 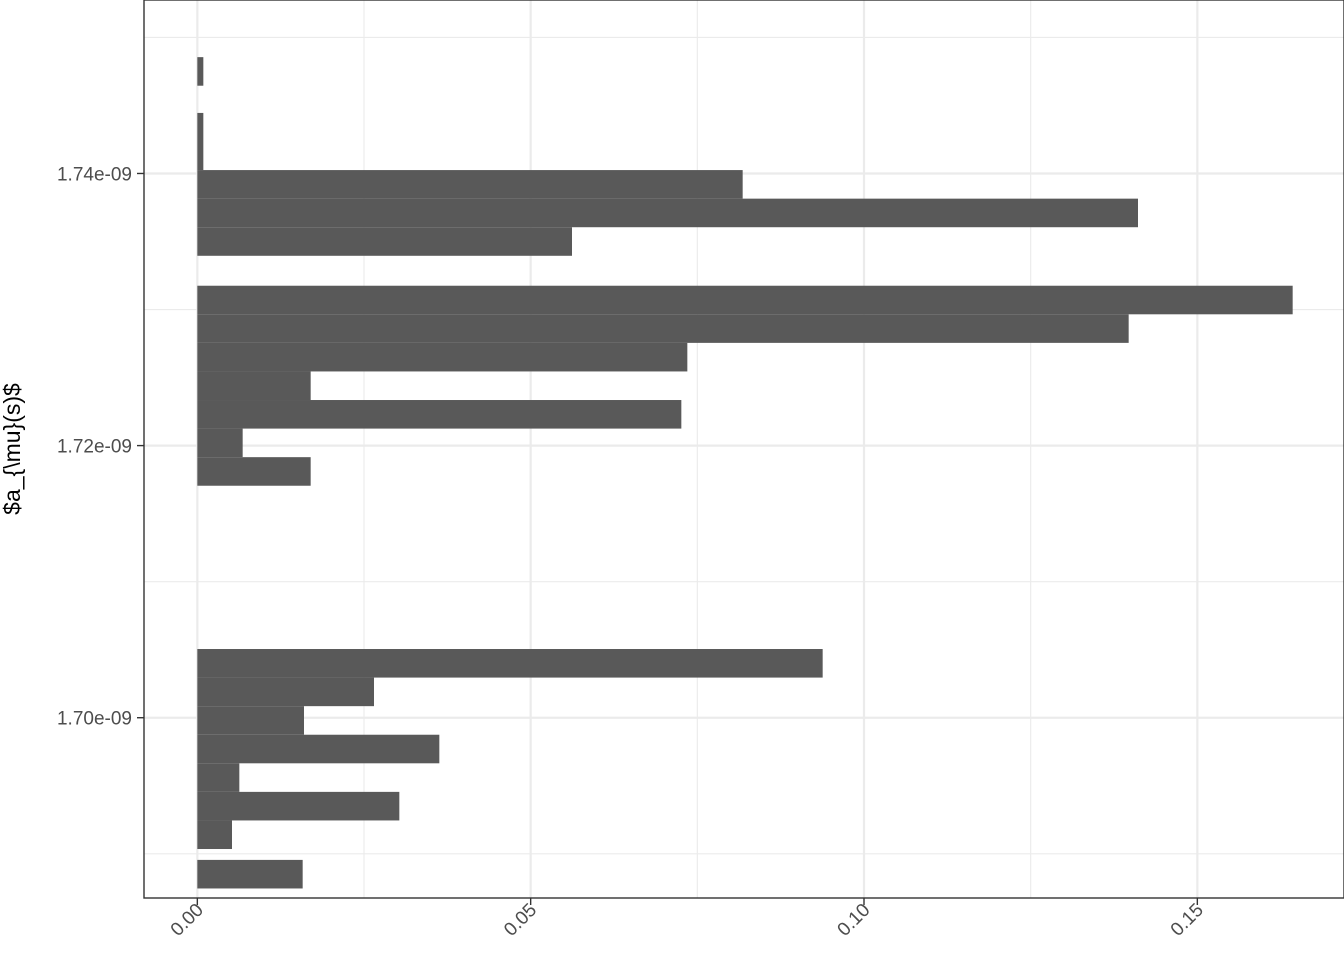 What do you see at coordinates (94, 174) in the screenshot?
I see `y-tick-label: 1.74e-09` at bounding box center [94, 174].